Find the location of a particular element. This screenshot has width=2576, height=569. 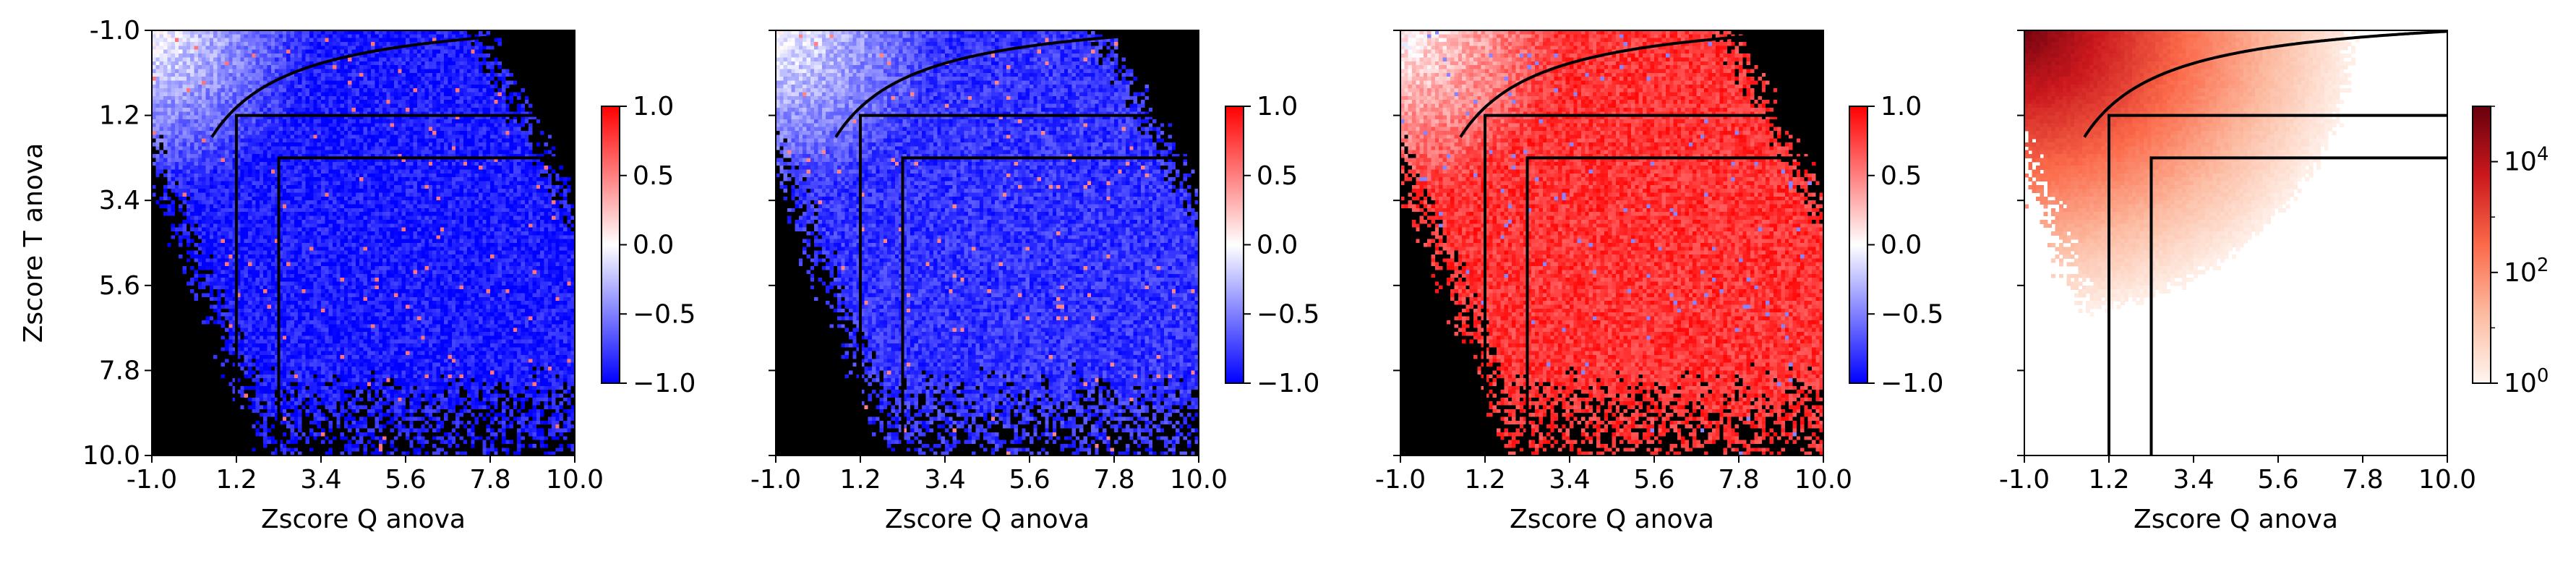

y-tick-label: 3.4 is located at coordinates (119, 200).